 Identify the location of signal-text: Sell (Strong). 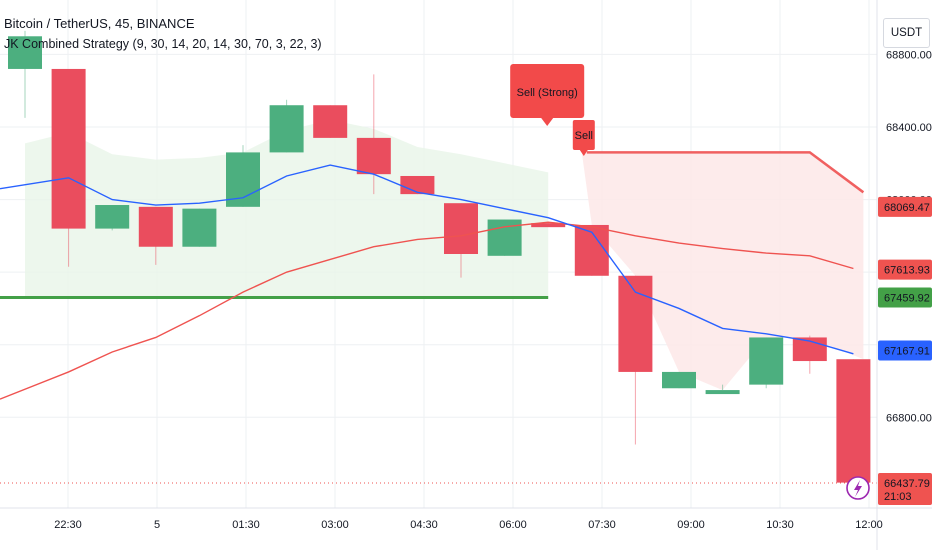
(547, 93).